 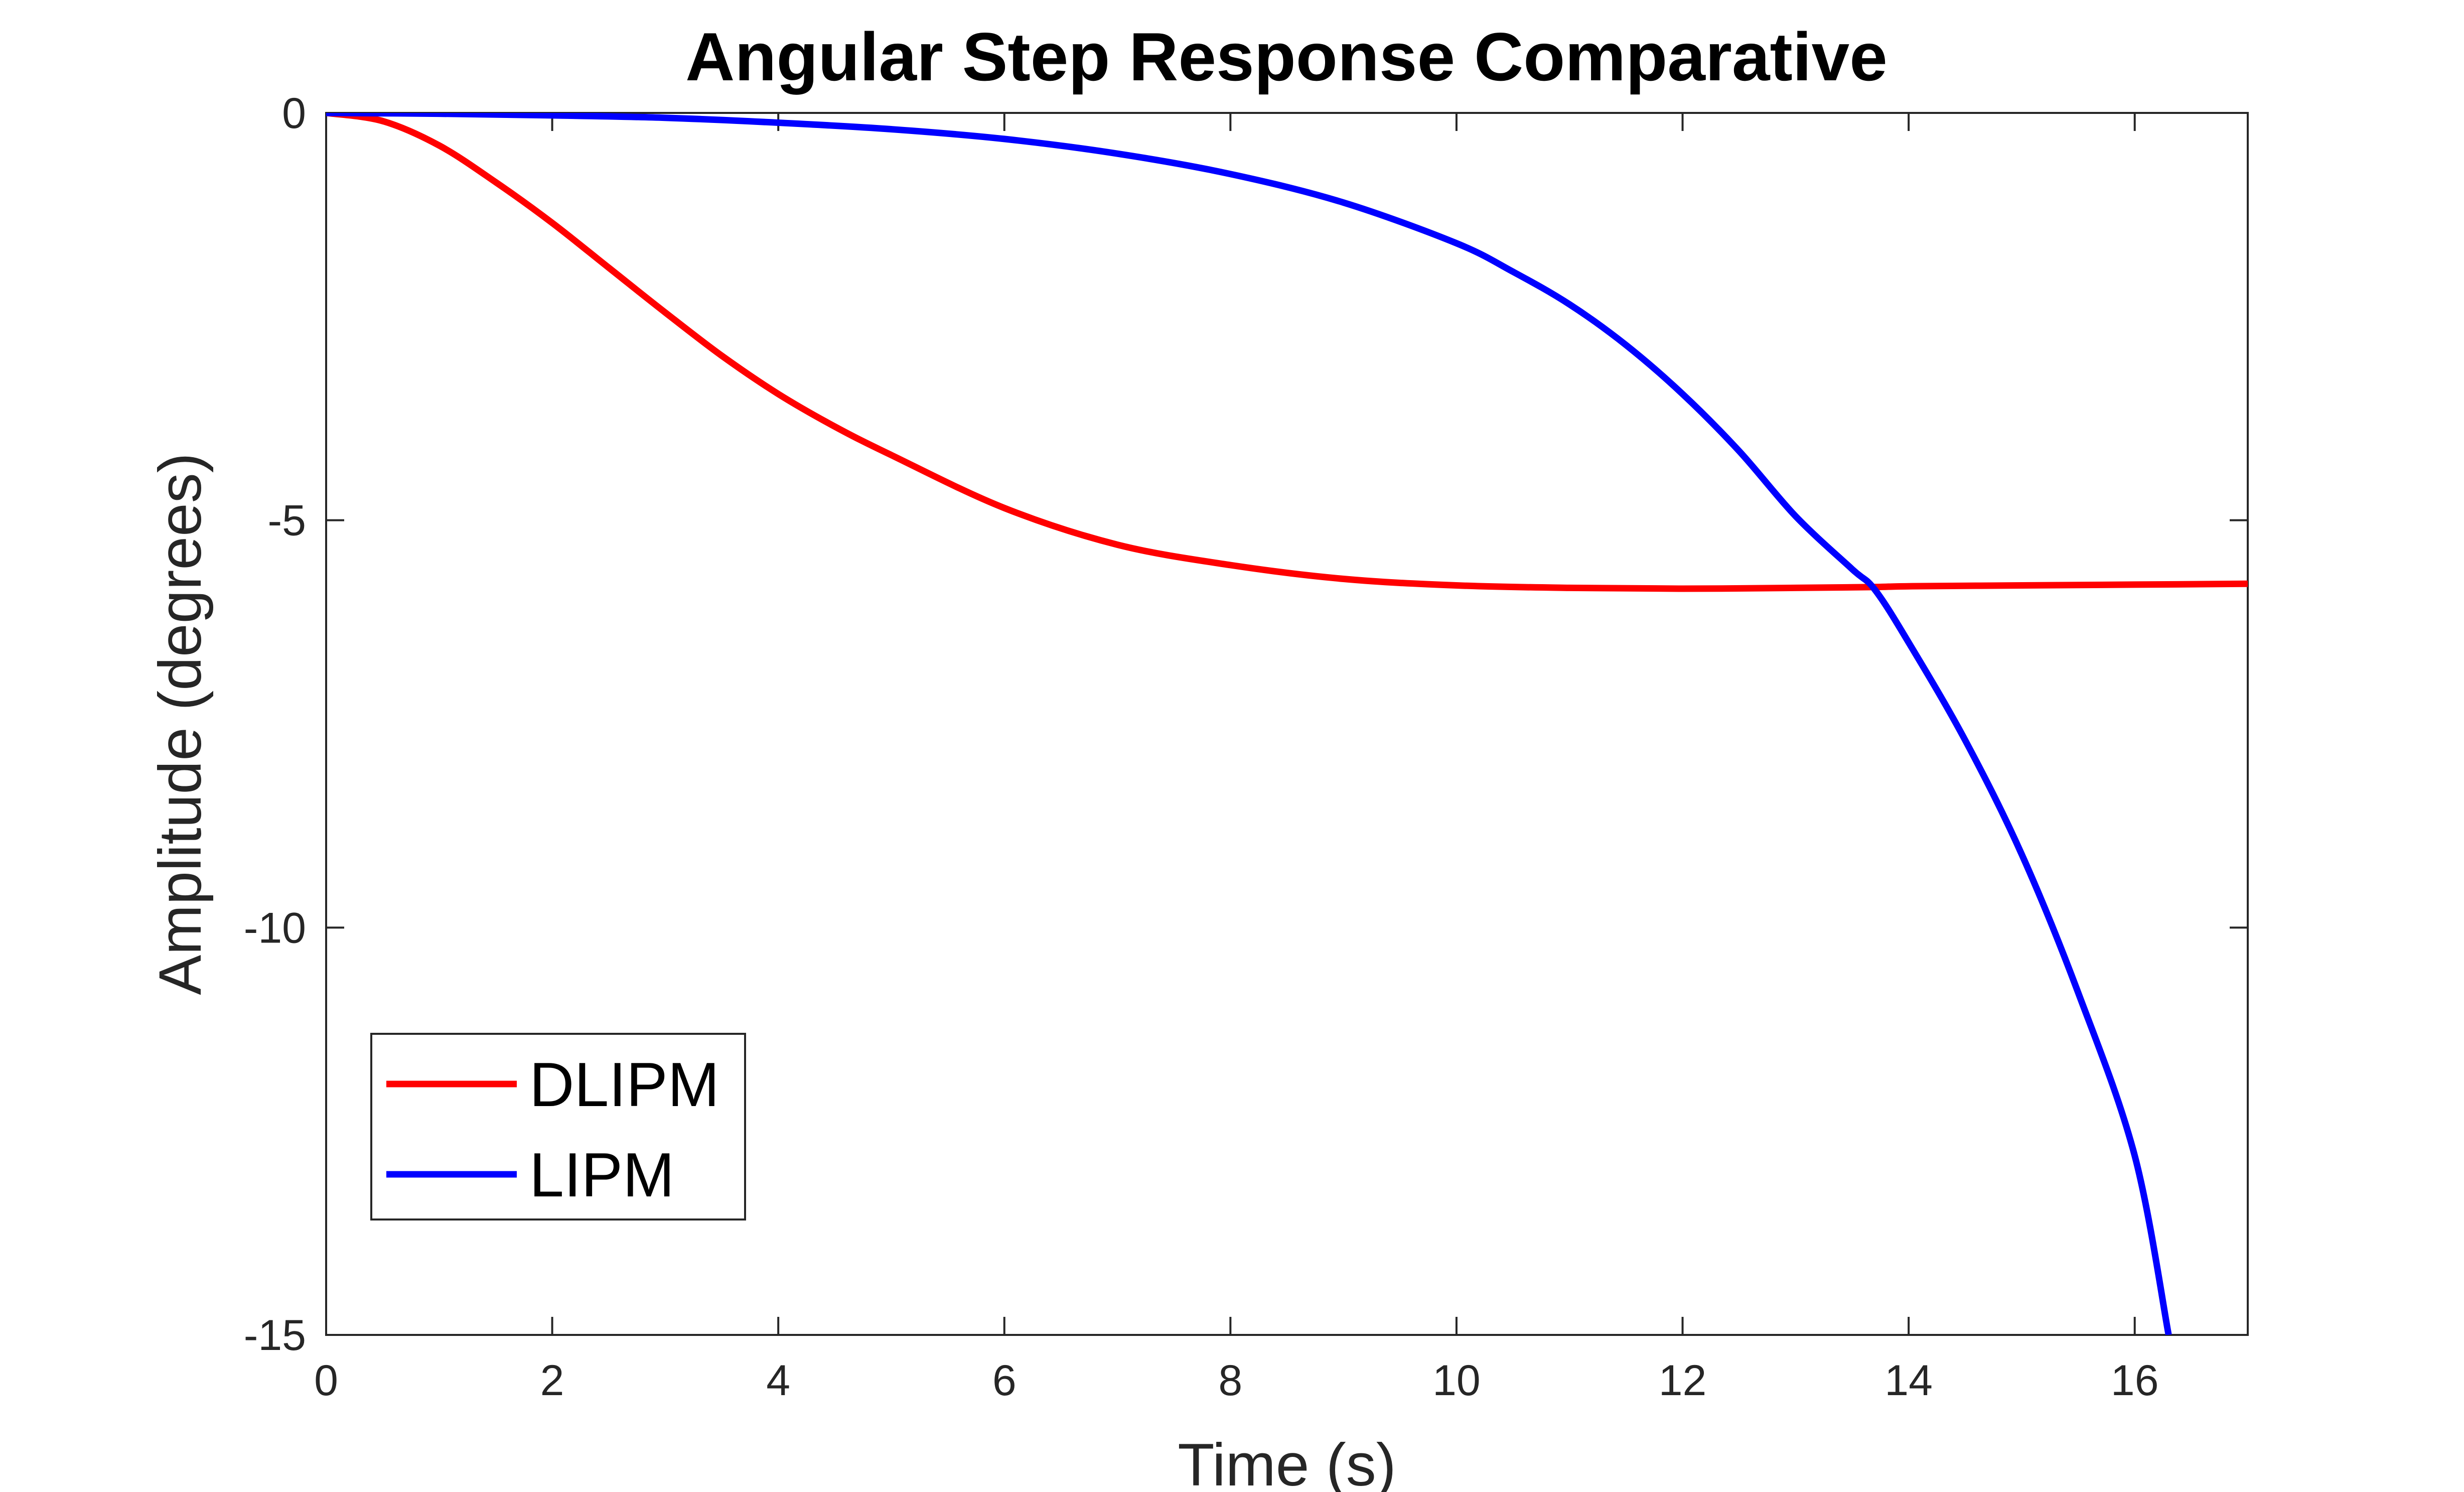 What do you see at coordinates (601, 1175) in the screenshot?
I see `legend-label-lipm: LIPM` at bounding box center [601, 1175].